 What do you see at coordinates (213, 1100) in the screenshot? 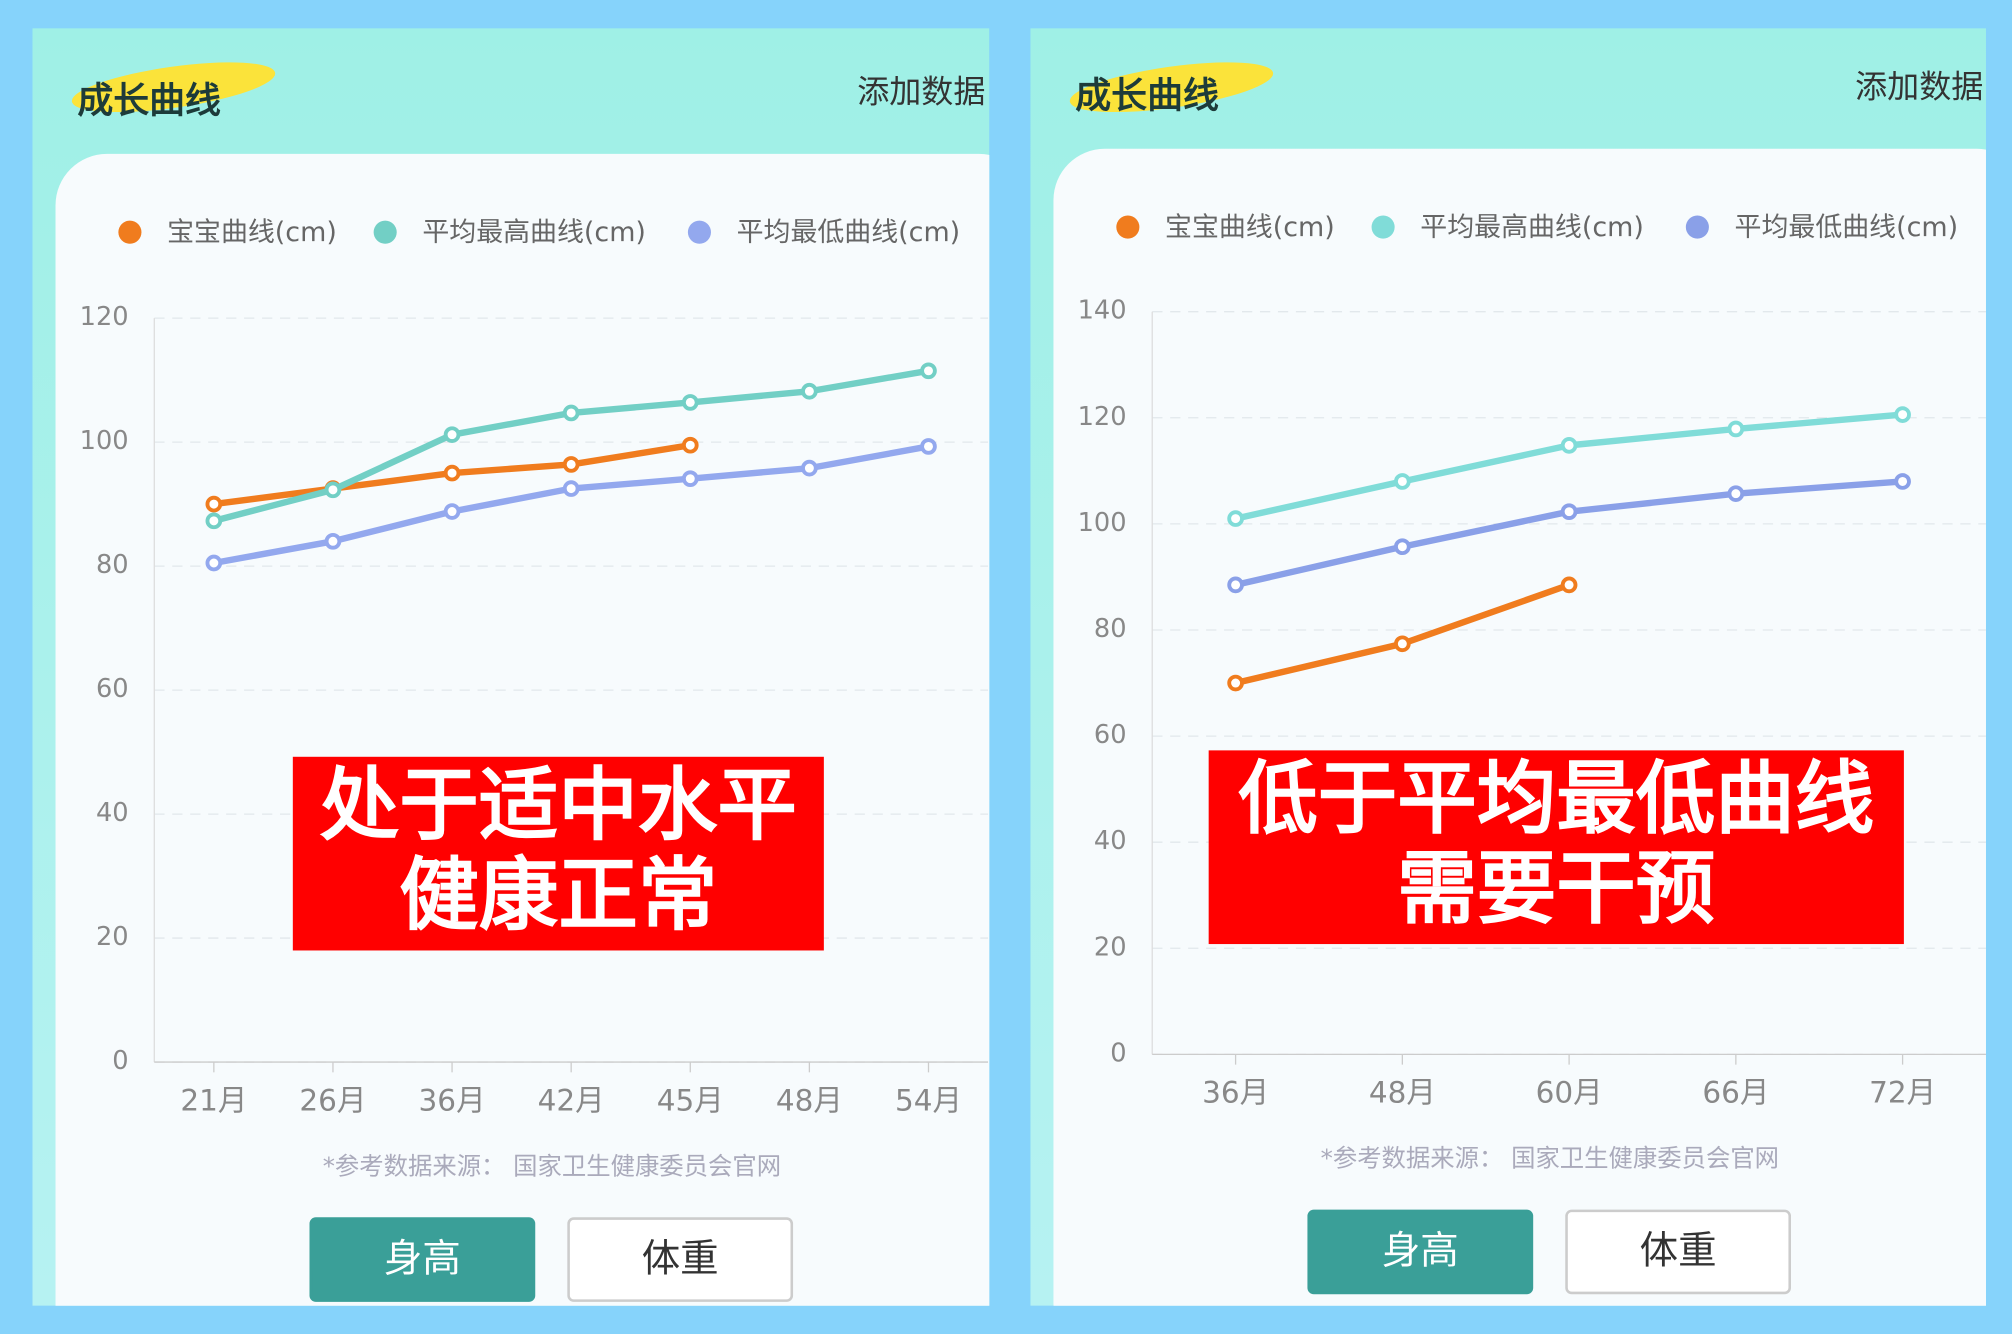
I see `x-tick-label: 21月` at bounding box center [213, 1100].